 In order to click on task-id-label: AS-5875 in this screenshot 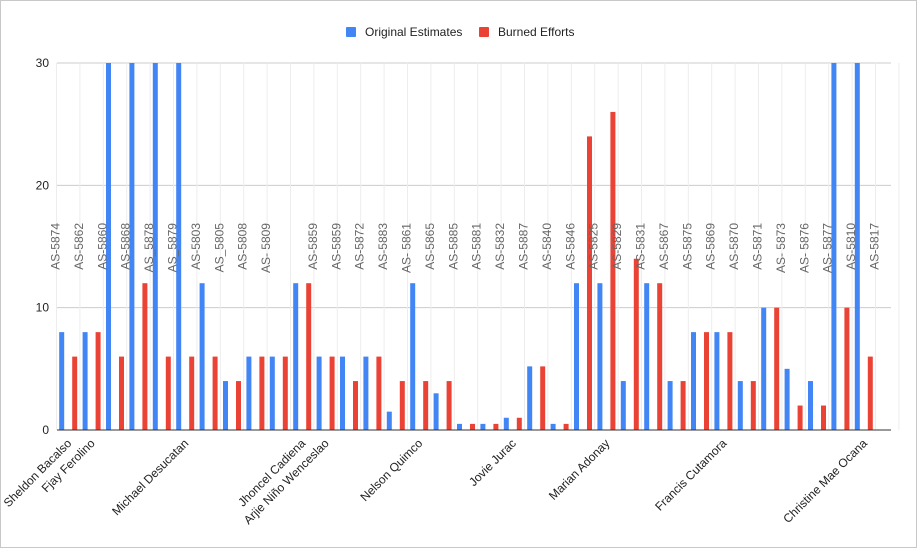, I will do `click(687, 246)`.